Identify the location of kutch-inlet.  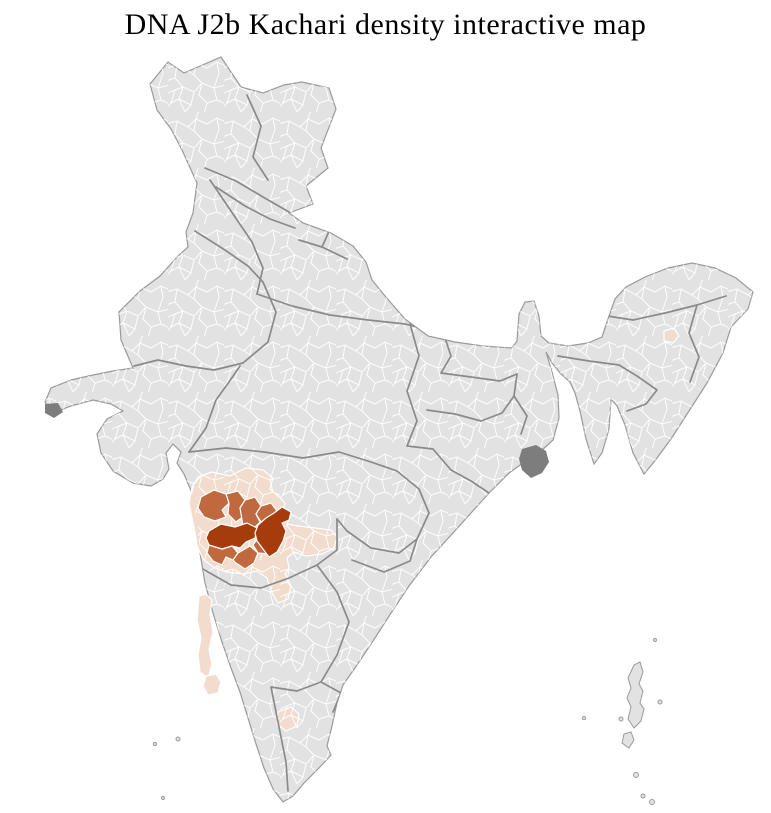
(54, 410).